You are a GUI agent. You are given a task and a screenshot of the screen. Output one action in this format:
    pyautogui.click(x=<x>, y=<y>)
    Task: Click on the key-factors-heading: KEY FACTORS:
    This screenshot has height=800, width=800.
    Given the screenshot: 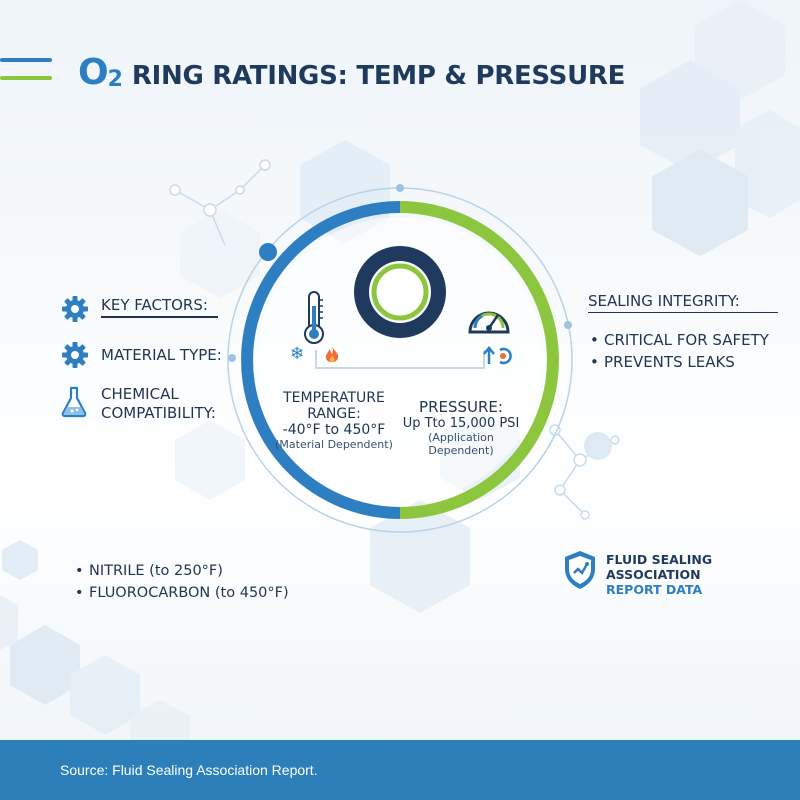 What is the action you would take?
    pyautogui.click(x=154, y=305)
    